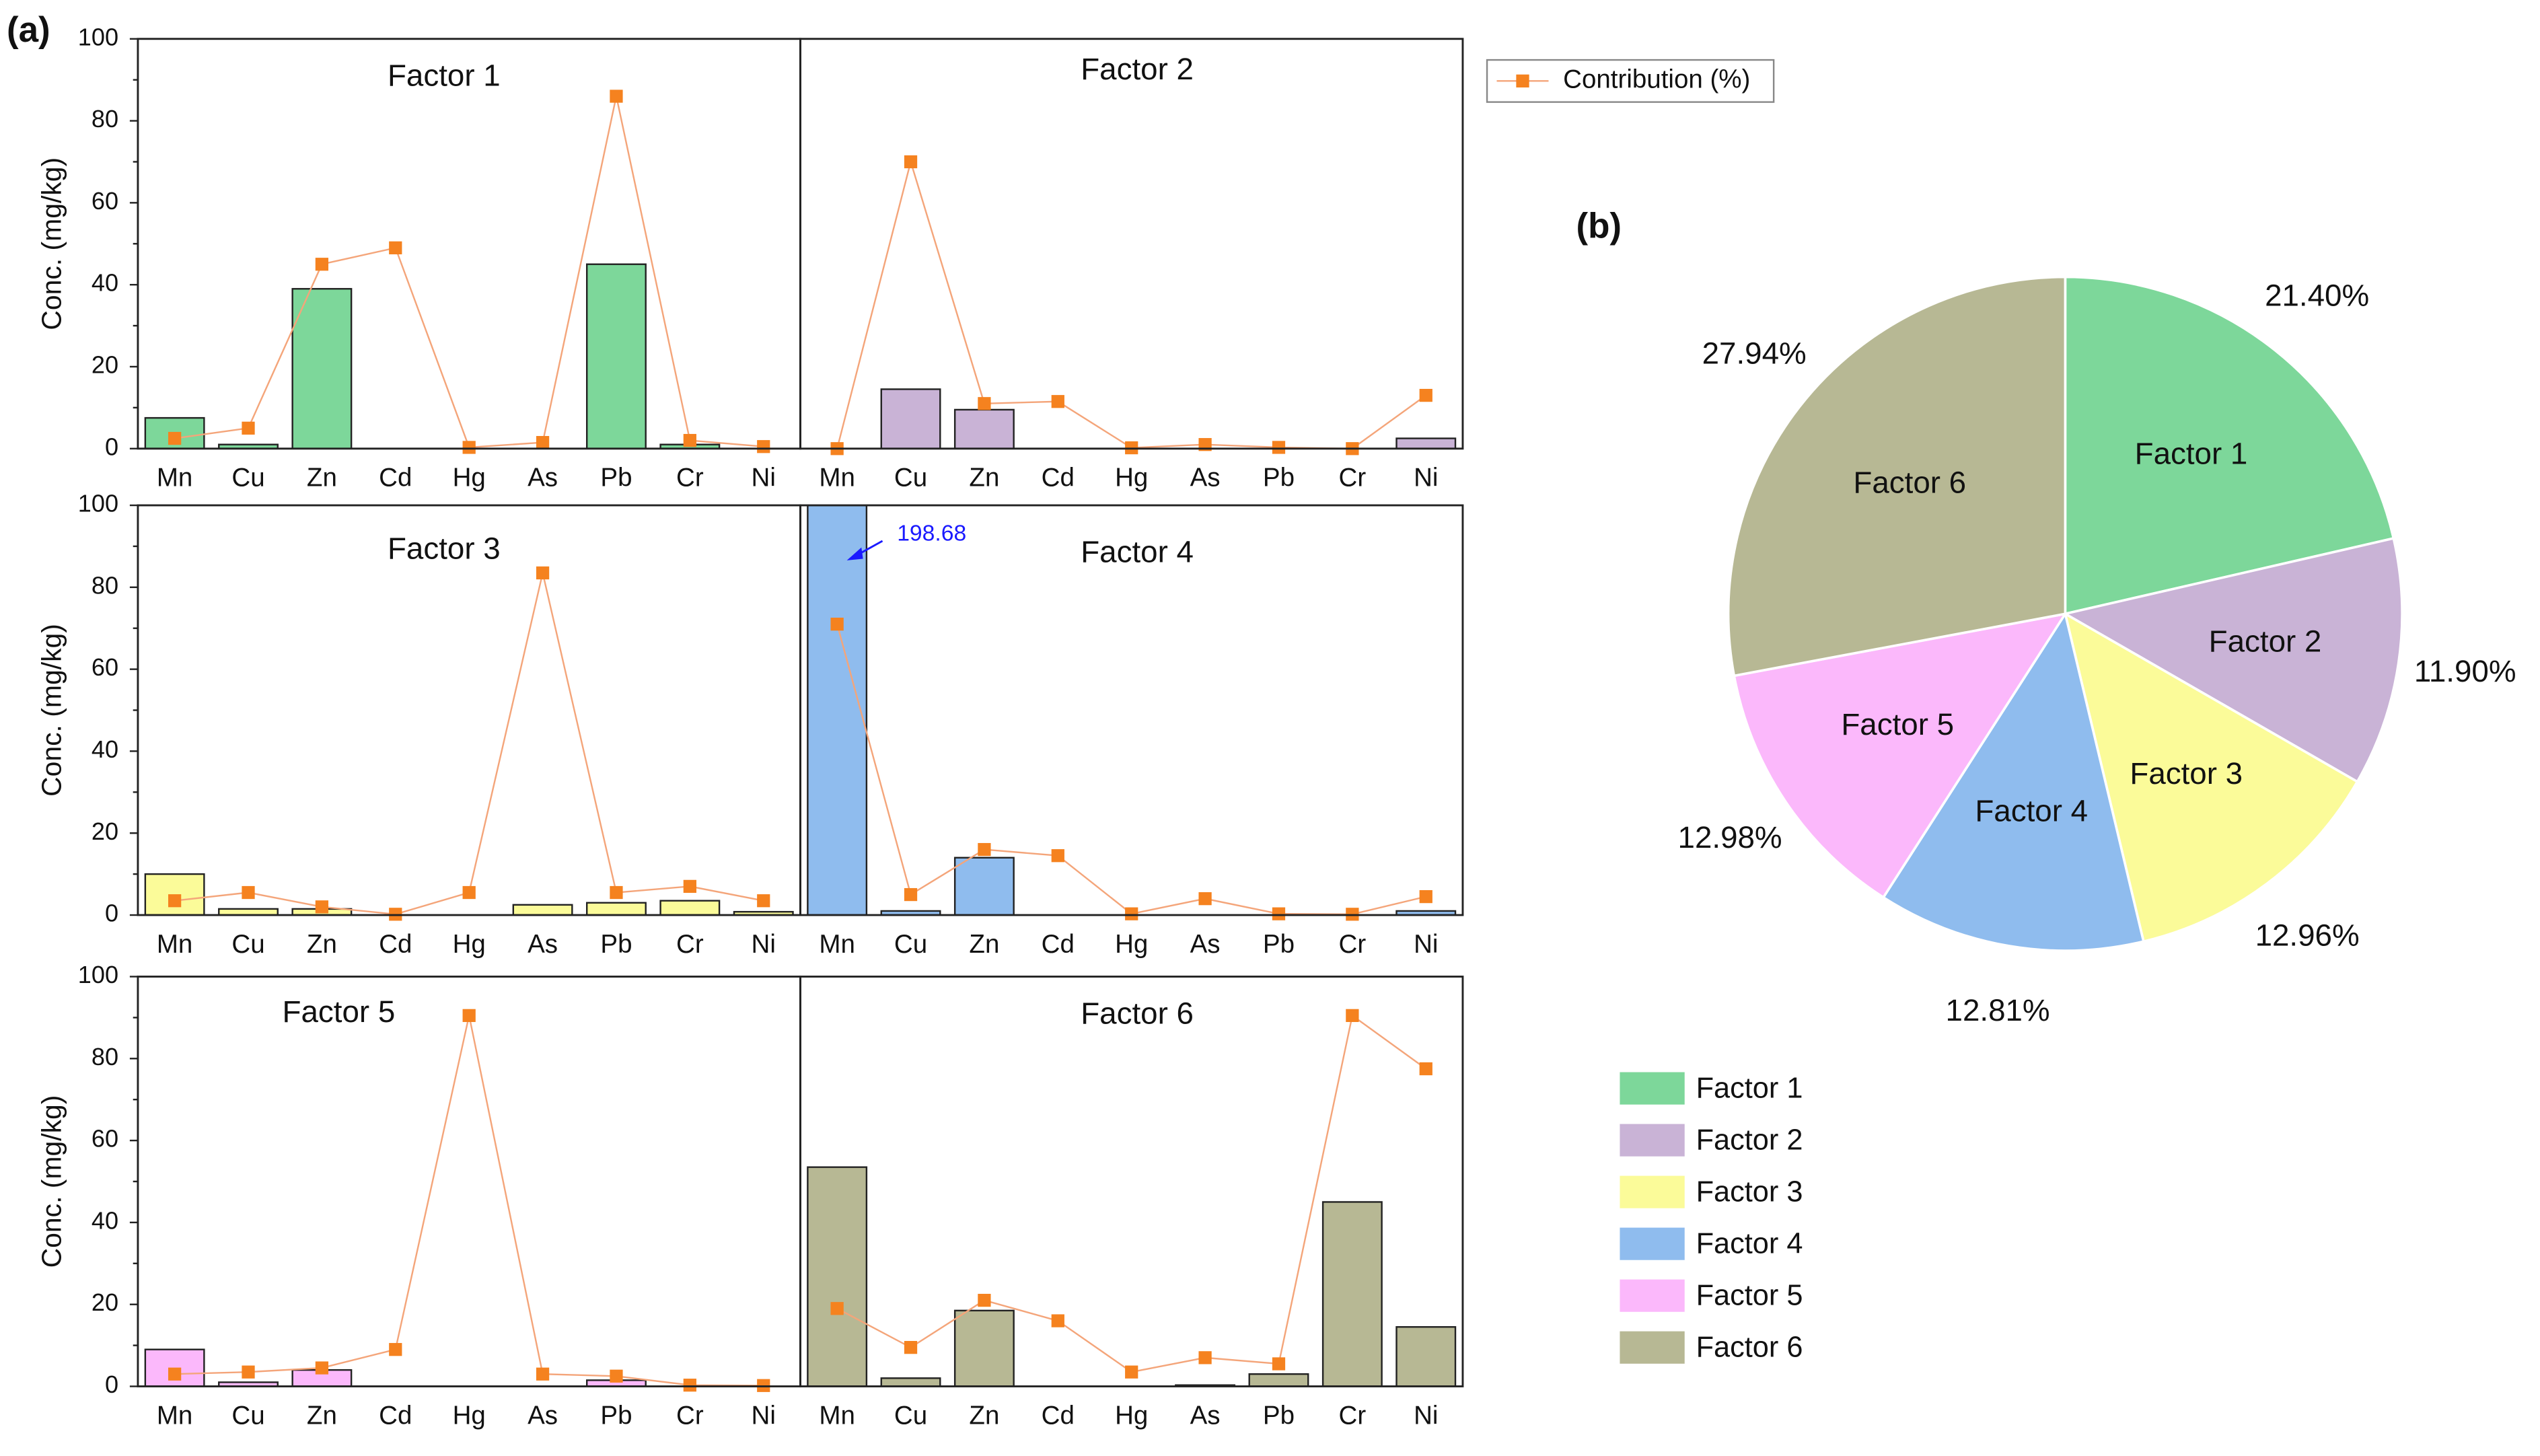 Image resolution: width=2540 pixels, height=1456 pixels. Describe the element at coordinates (29, 30) in the screenshot. I see `panel-label: (a)` at that location.